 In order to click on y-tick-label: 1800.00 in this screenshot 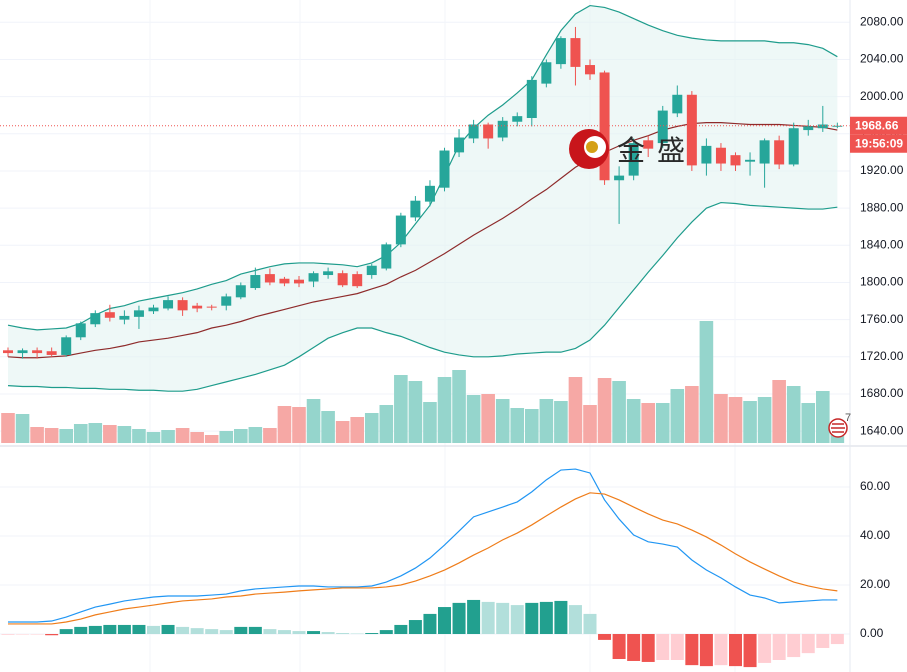, I will do `click(882, 282)`.